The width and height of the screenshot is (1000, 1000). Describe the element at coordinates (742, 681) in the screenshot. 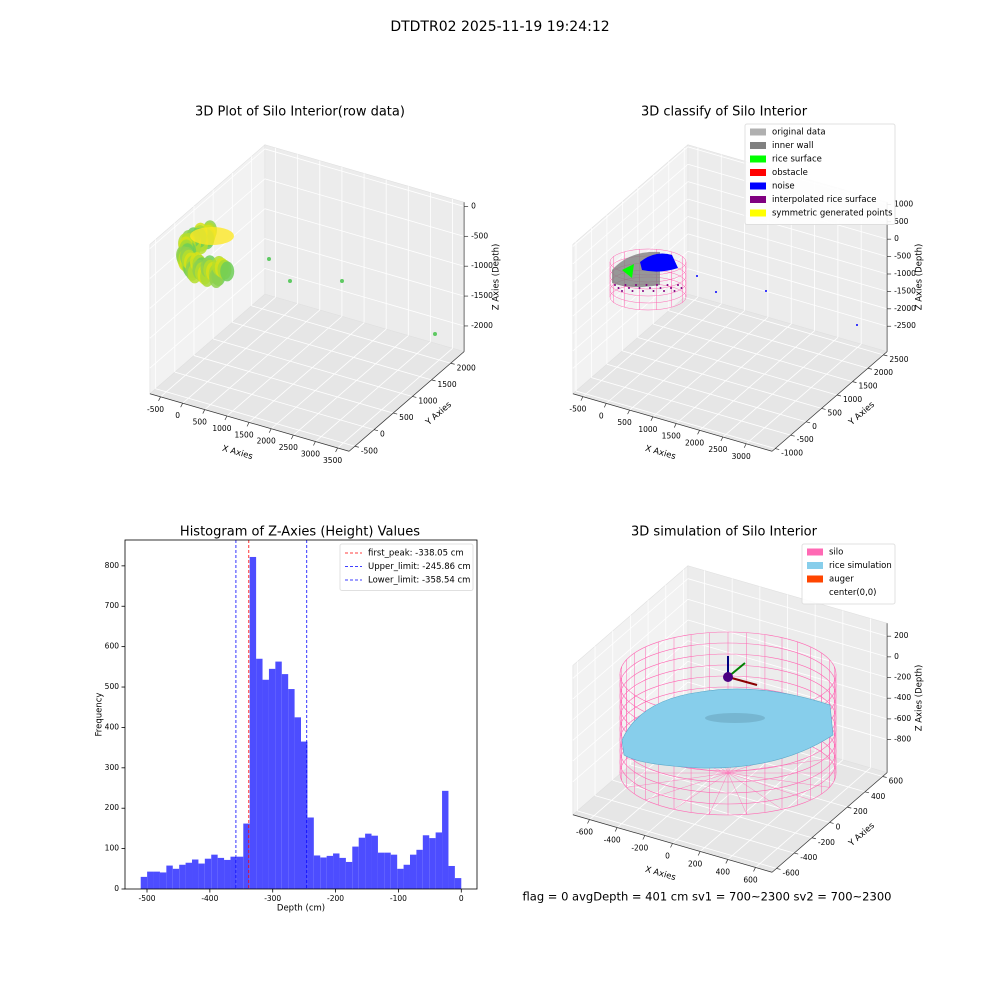

I see `auger-axis` at that location.